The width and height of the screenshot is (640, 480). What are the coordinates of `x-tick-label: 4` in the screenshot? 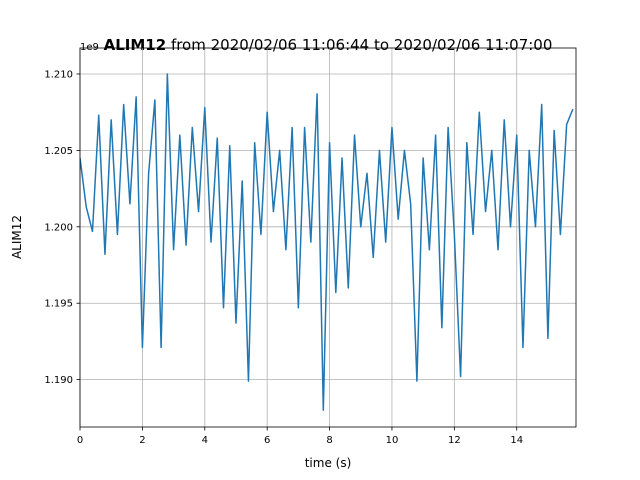 It's located at (205, 440).